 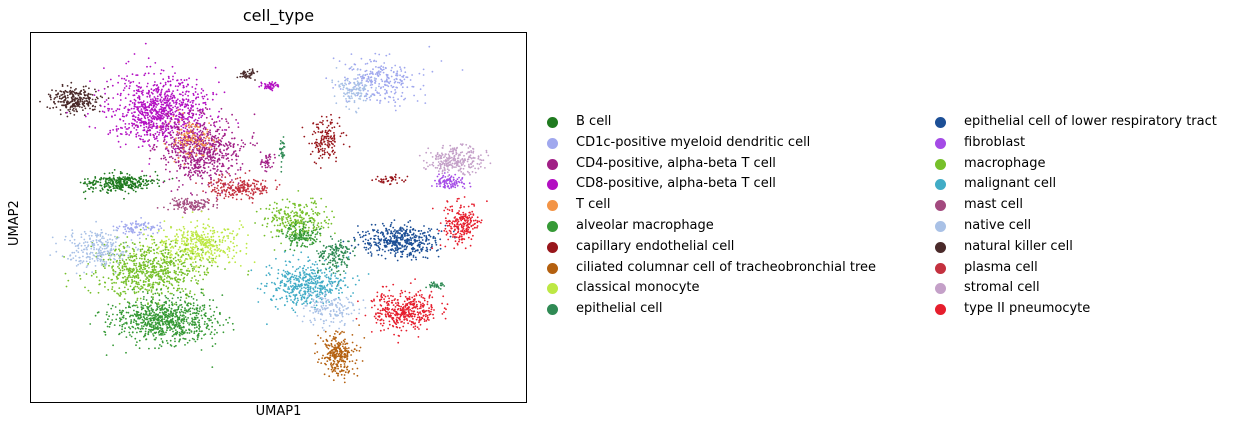 What do you see at coordinates (1005, 163) in the screenshot?
I see `legend-label: macrophage` at bounding box center [1005, 163].